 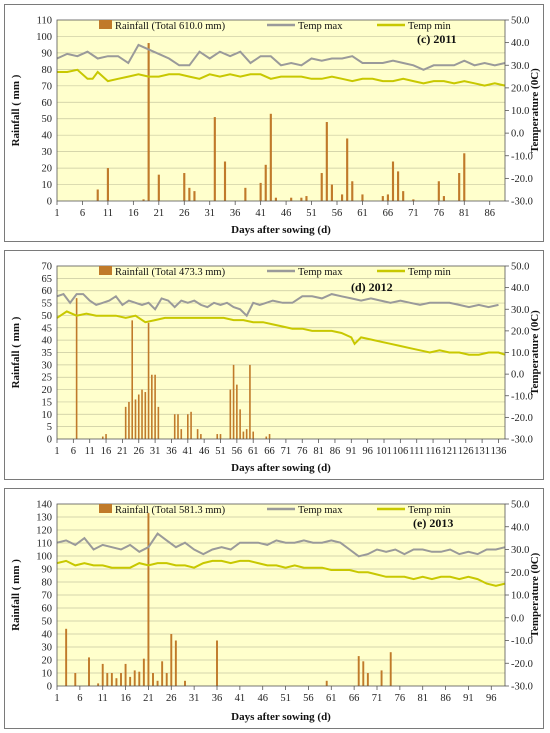 I want to click on y-left-tick-label: 25, so click(x=47, y=378).